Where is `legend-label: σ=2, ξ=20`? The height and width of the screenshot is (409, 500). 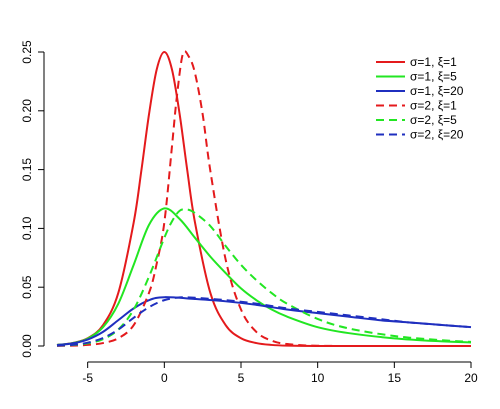 legend-label: σ=2, ξ=20 is located at coordinates (437, 135).